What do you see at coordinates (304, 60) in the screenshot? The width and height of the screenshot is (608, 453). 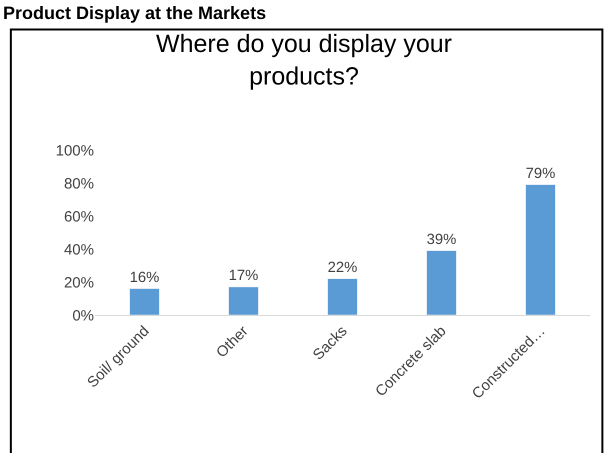 I see `chart-title: Where do you display your products?` at bounding box center [304, 60].